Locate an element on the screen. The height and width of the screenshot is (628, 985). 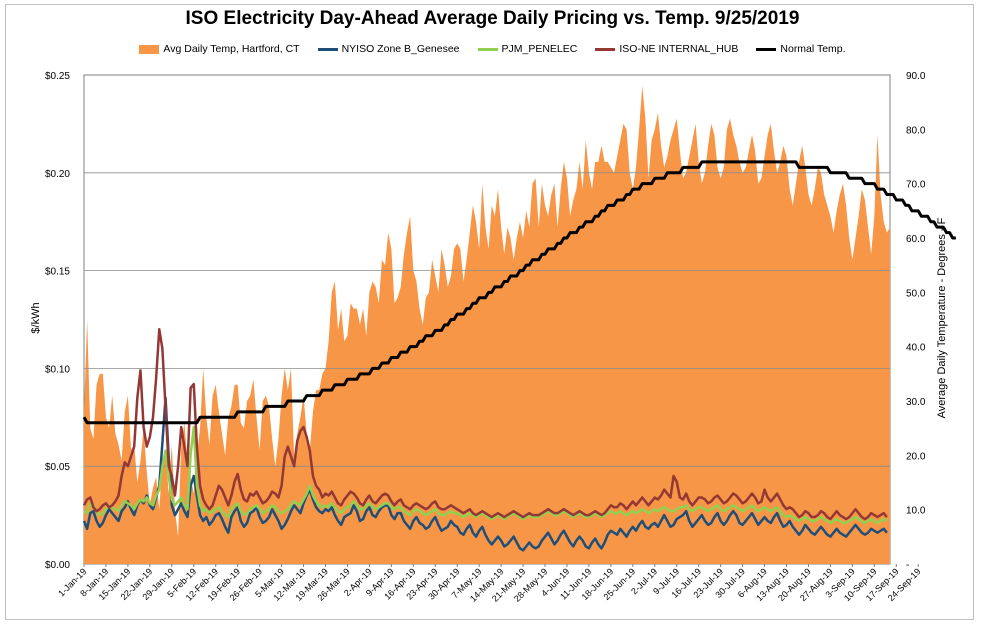
legend-item-avg-daily-temp-hartford-ct: Avg Daily Temp, Hartford, CT is located at coordinates (219, 49).